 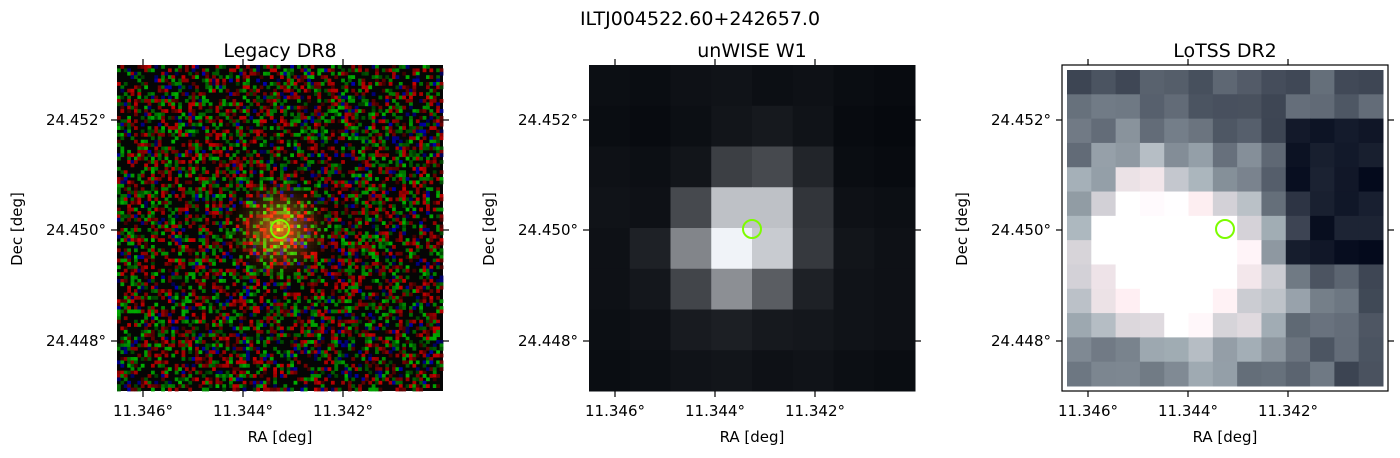 I want to click on panel-title: LoTSS DR2, so click(x=1225, y=51).